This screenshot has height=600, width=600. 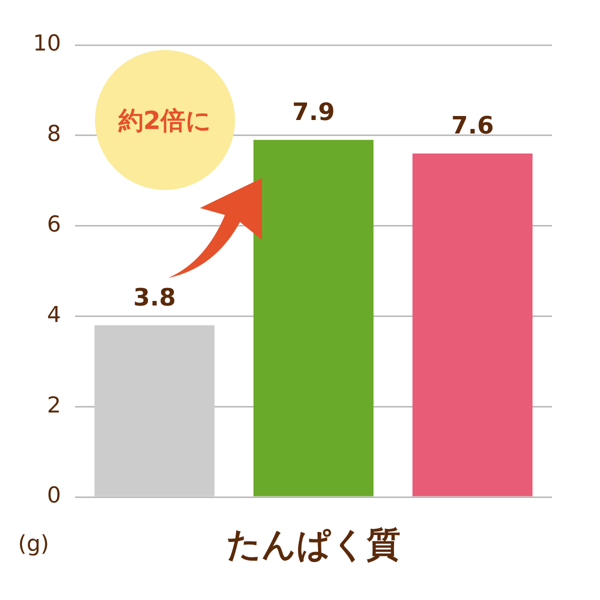 What do you see at coordinates (47, 44) in the screenshot?
I see `y-tick-label: 10` at bounding box center [47, 44].